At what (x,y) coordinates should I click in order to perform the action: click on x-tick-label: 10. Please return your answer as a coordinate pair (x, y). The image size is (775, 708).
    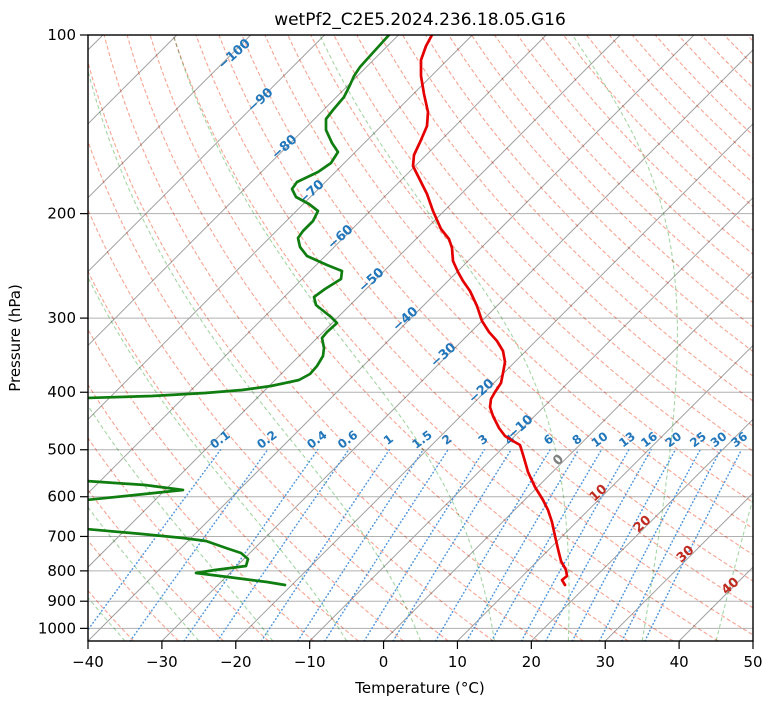
    Looking at the image, I should click on (457, 662).